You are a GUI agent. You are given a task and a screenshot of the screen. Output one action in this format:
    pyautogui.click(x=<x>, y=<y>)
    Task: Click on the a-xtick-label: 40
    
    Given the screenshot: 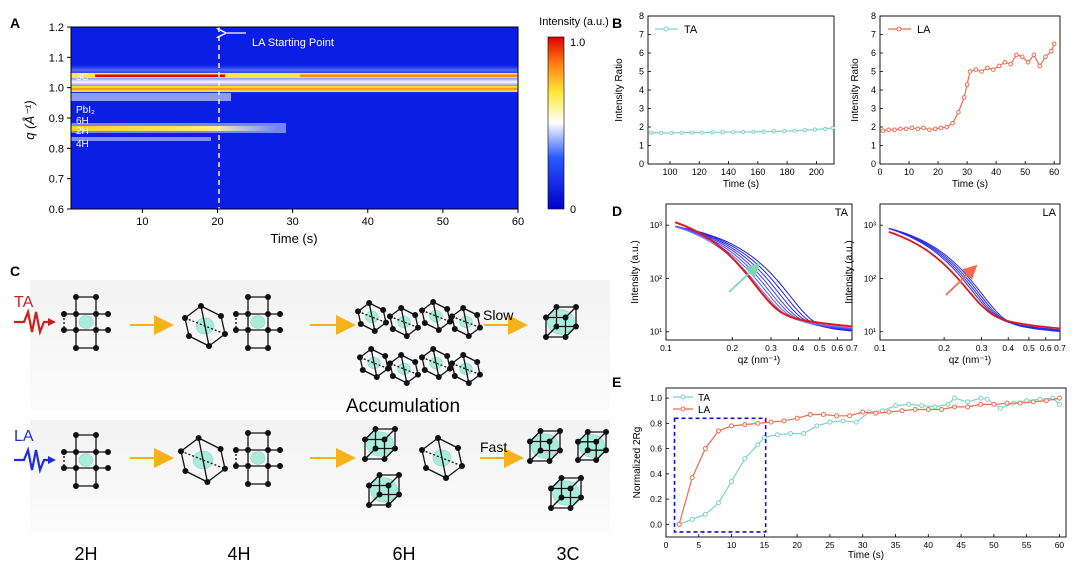 What is the action you would take?
    pyautogui.click(x=368, y=222)
    